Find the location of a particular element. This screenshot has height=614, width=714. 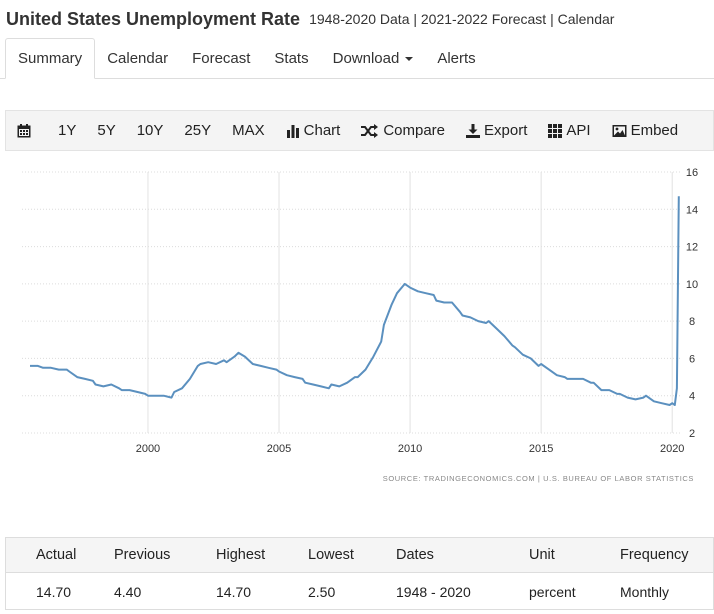

compare-button: Compare is located at coordinates (403, 130).